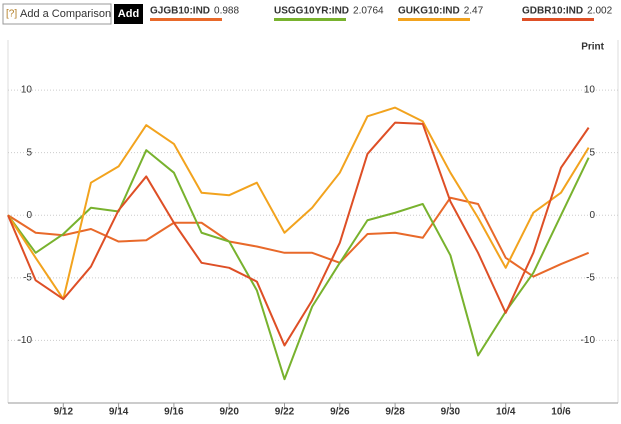 The height and width of the screenshot is (424, 621). Describe the element at coordinates (592, 152) in the screenshot. I see `y-tick-label-right: 5` at that location.